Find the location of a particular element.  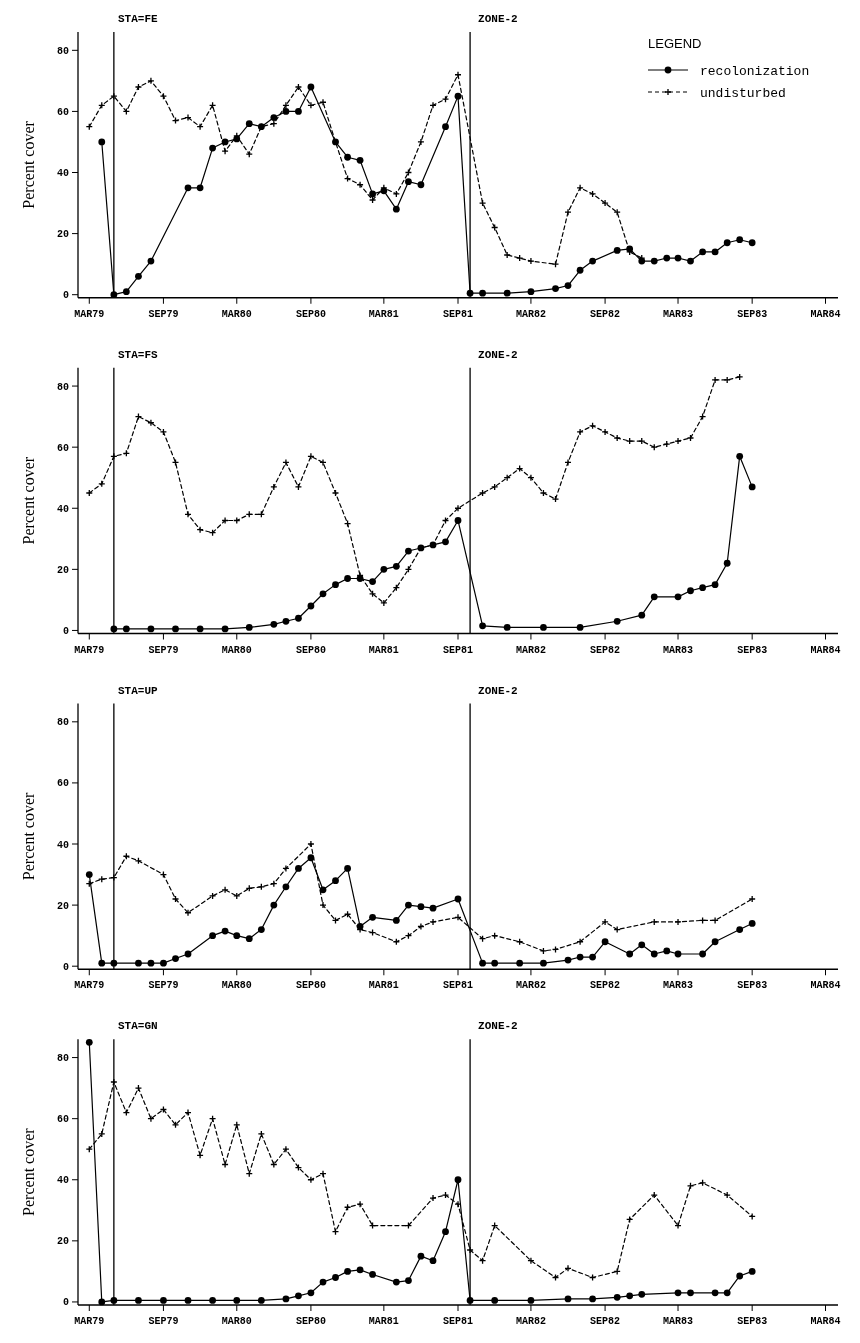

chart-title: STA=UP is located at coordinates (138, 690).